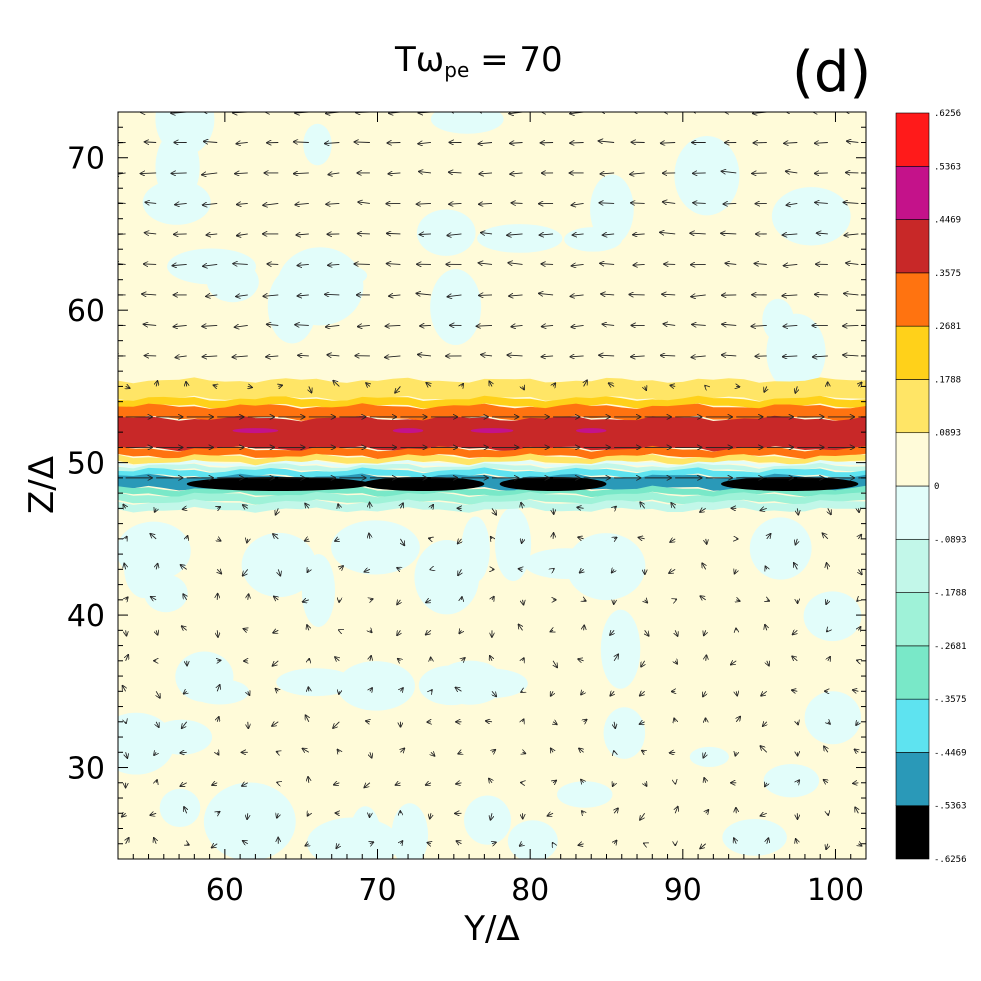 Image resolution: width=981 pixels, height=981 pixels. Describe the element at coordinates (950, 594) in the screenshot. I see `colorbar-label: -.1788` at that location.